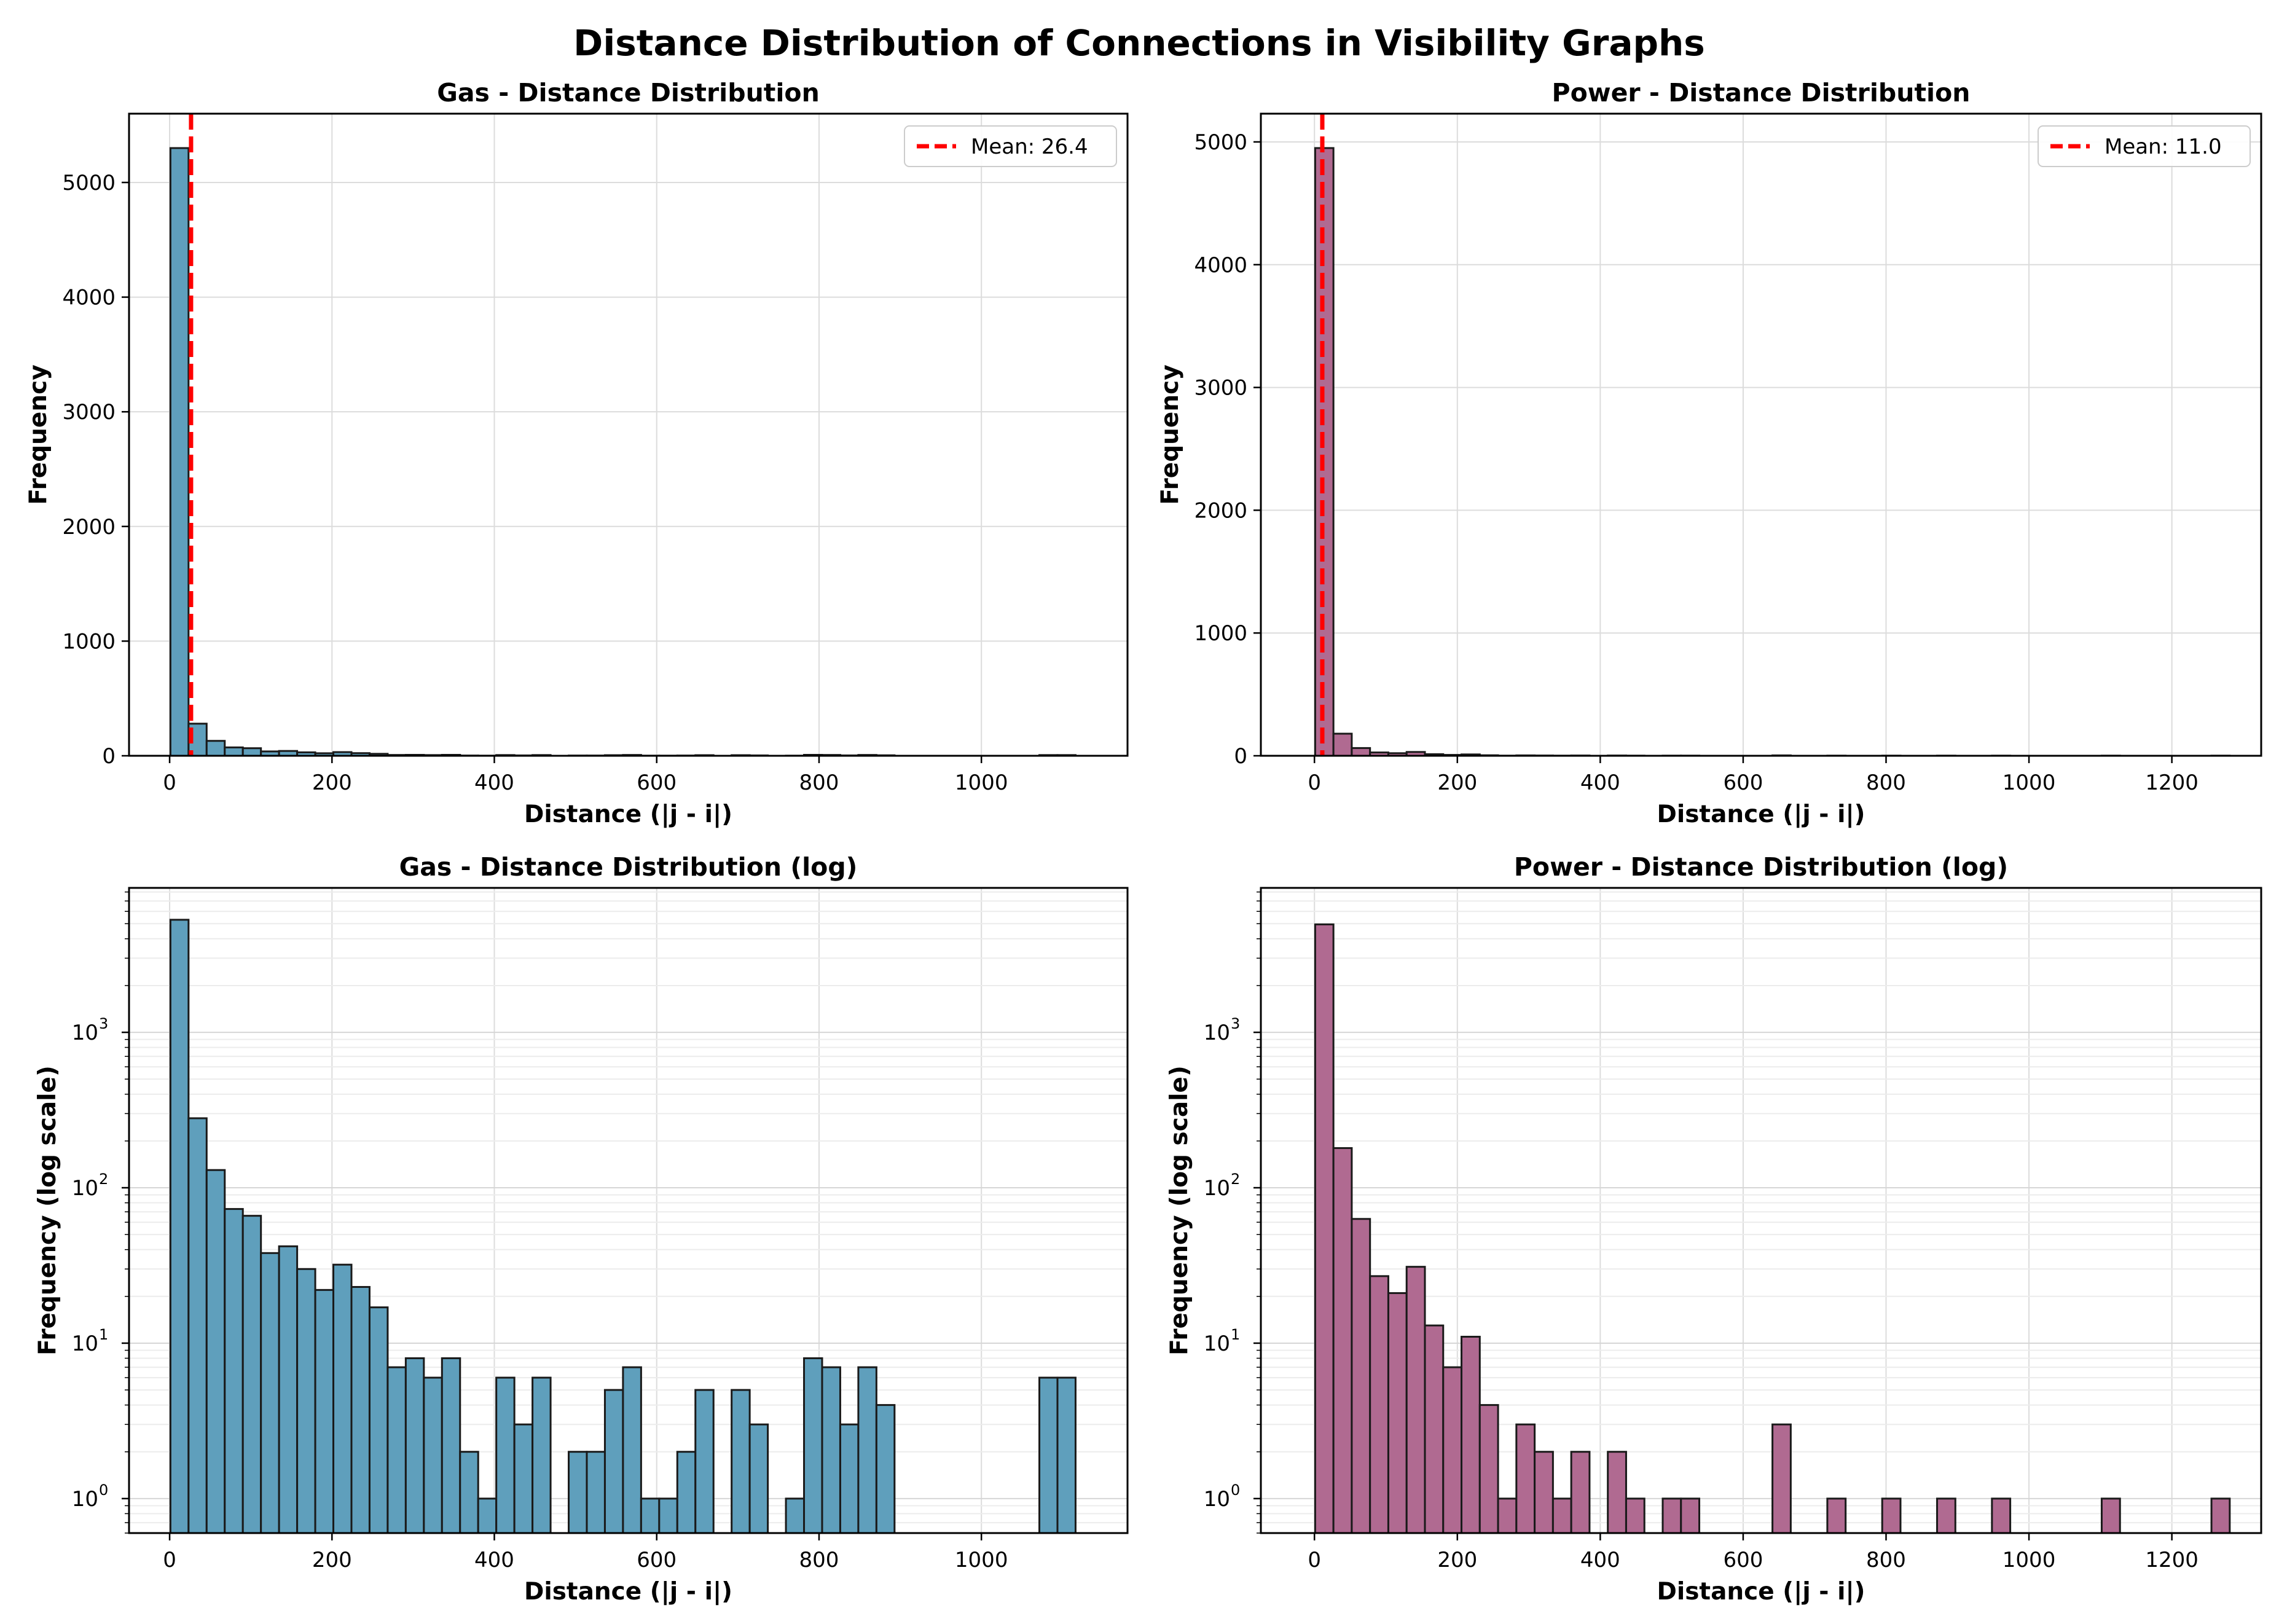  What do you see at coordinates (1762, 93) in the screenshot?
I see `chart-title: Power - Distance Distribution` at bounding box center [1762, 93].